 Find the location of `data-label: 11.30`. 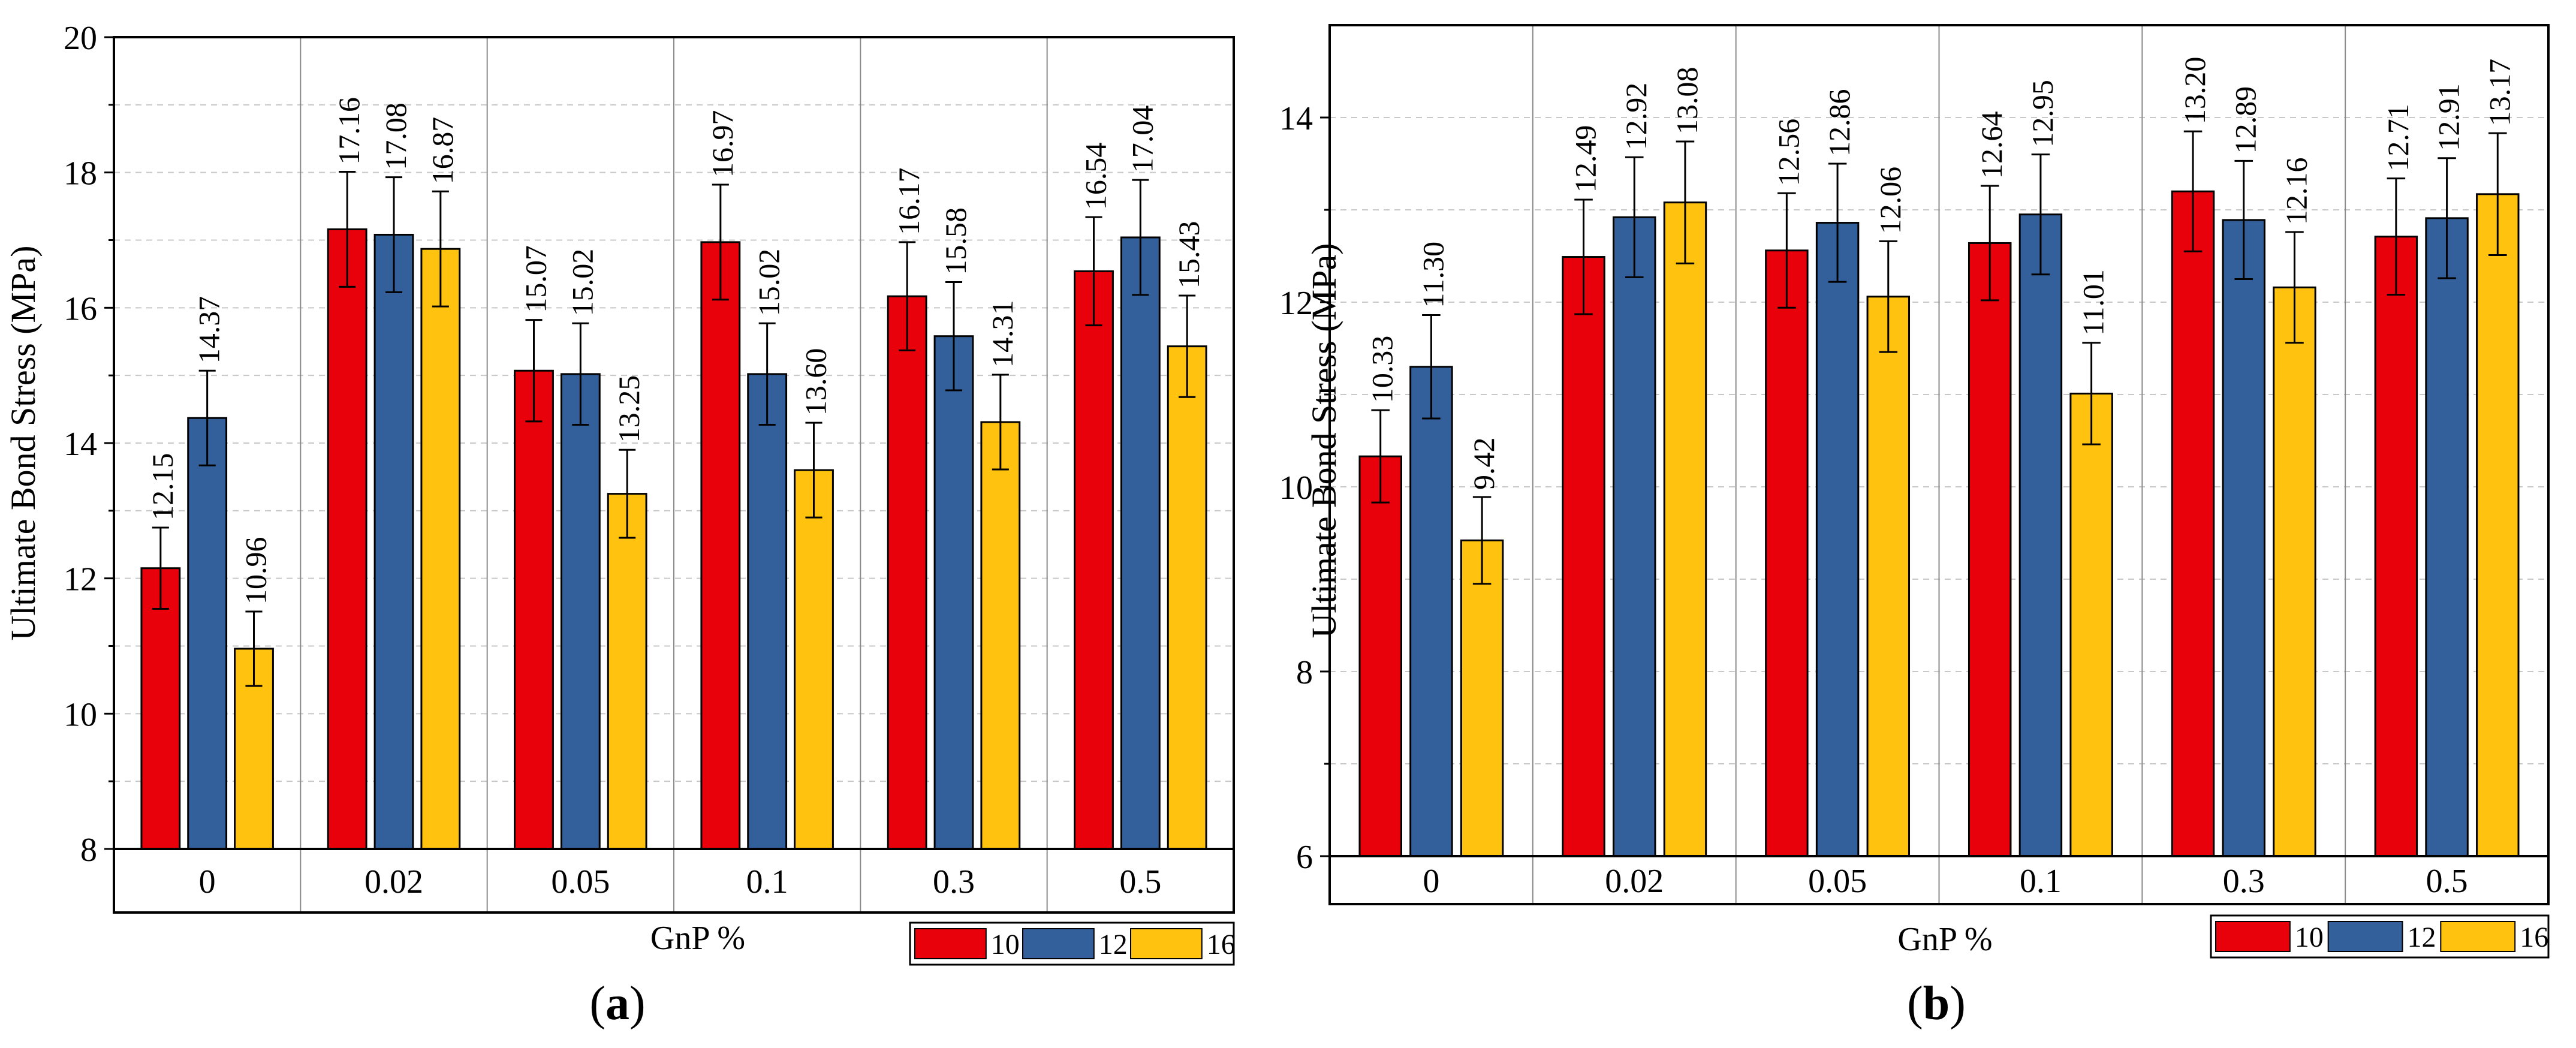

data-label: 11.30 is located at coordinates (1433, 275).